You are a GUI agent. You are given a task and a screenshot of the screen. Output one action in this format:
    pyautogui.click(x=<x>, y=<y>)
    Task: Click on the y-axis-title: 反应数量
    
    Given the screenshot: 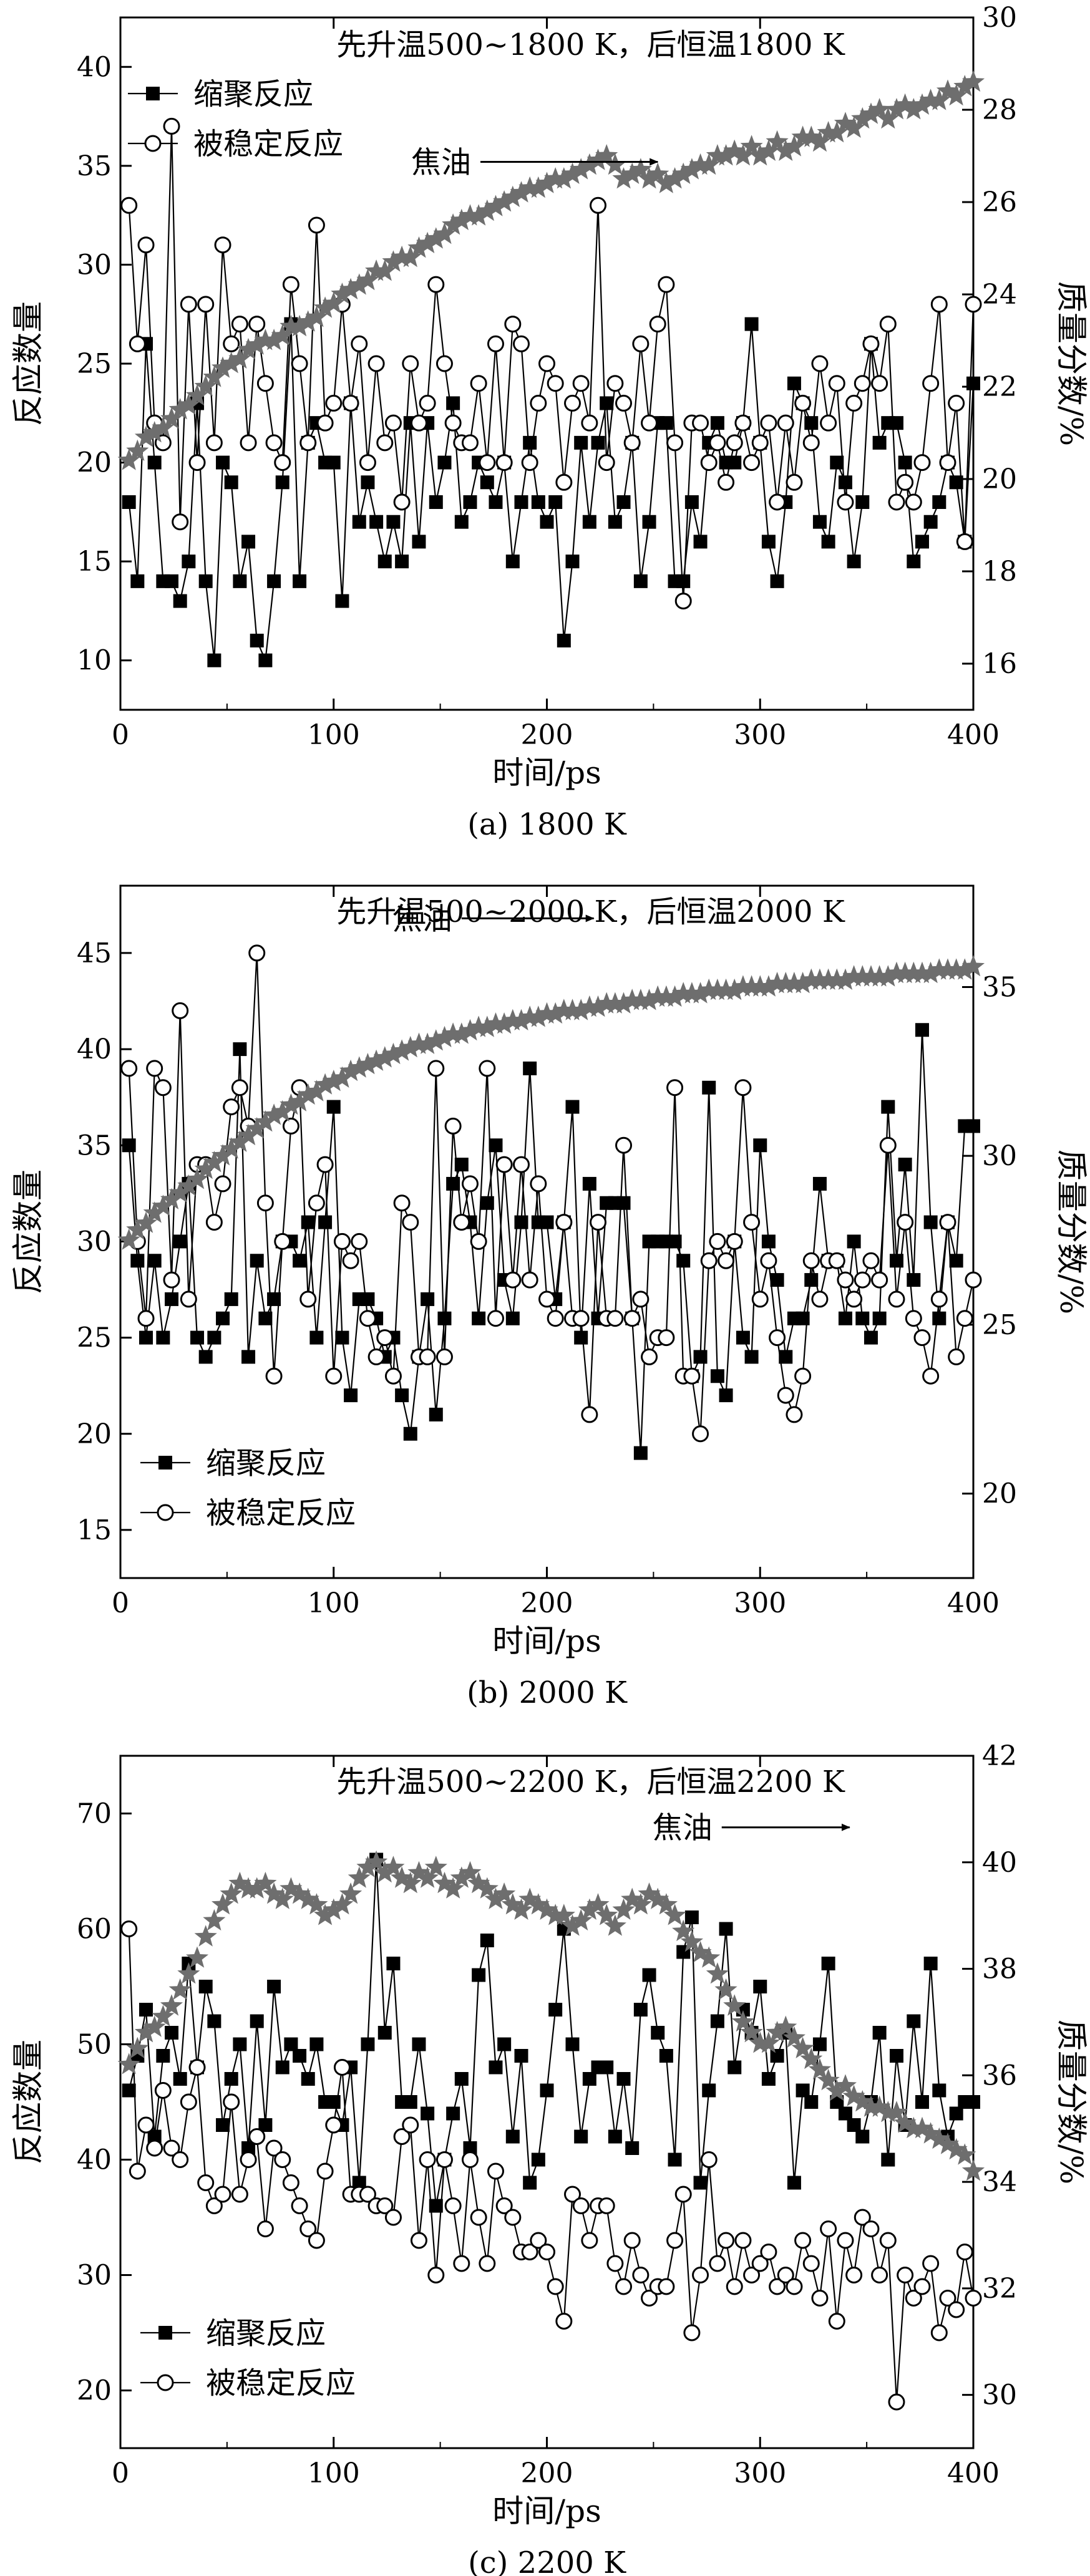 What is the action you would take?
    pyautogui.click(x=28, y=1231)
    